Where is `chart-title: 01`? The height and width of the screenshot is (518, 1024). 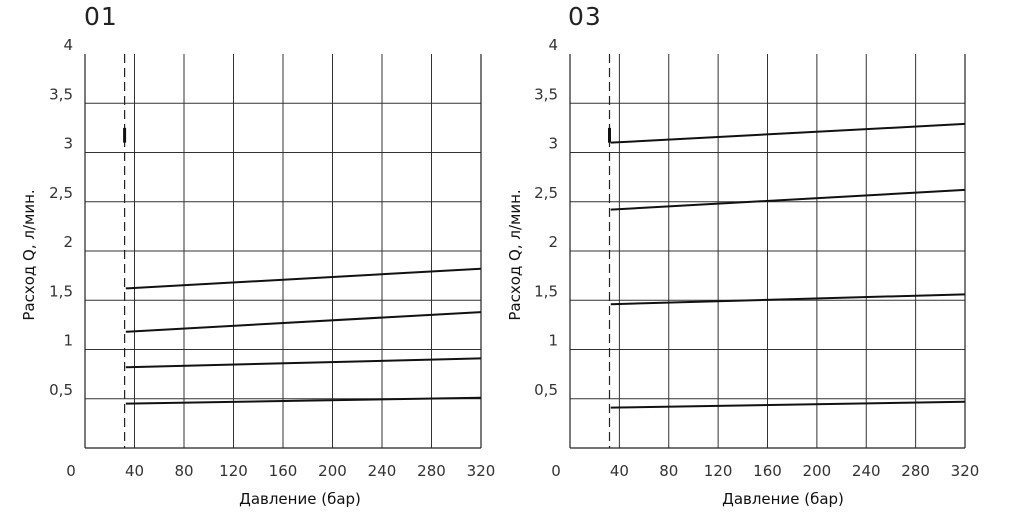
chart-title: 01 is located at coordinates (101, 16).